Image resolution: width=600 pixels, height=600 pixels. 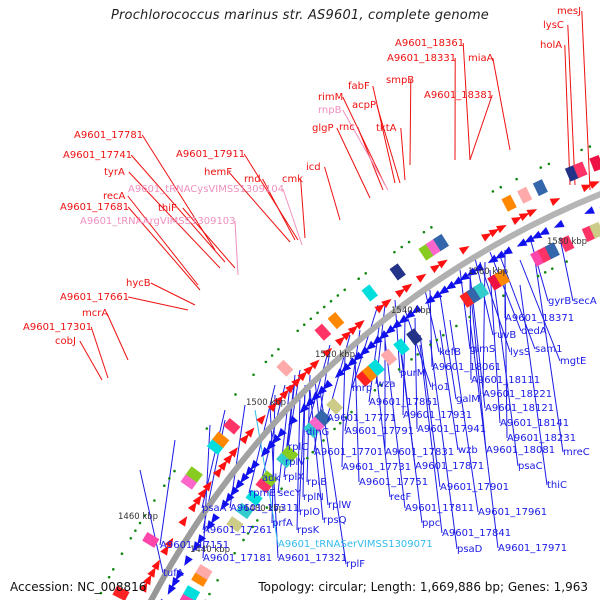 I want to click on reverse-gene-label: rplW, so click(x=339, y=505).